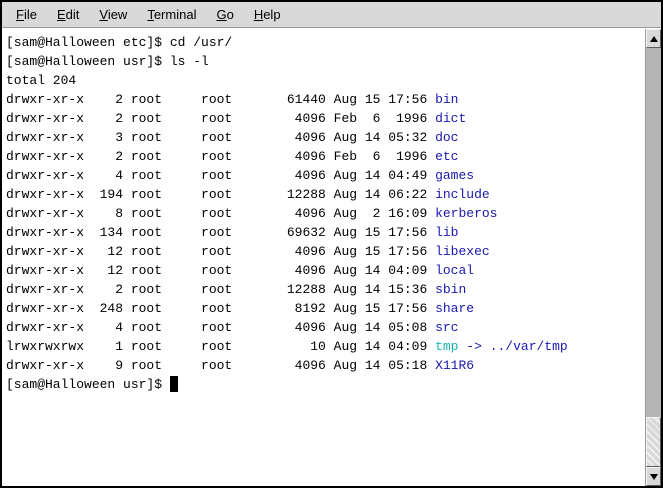  Describe the element at coordinates (447, 232) in the screenshot. I see `directory-name: lib` at that location.